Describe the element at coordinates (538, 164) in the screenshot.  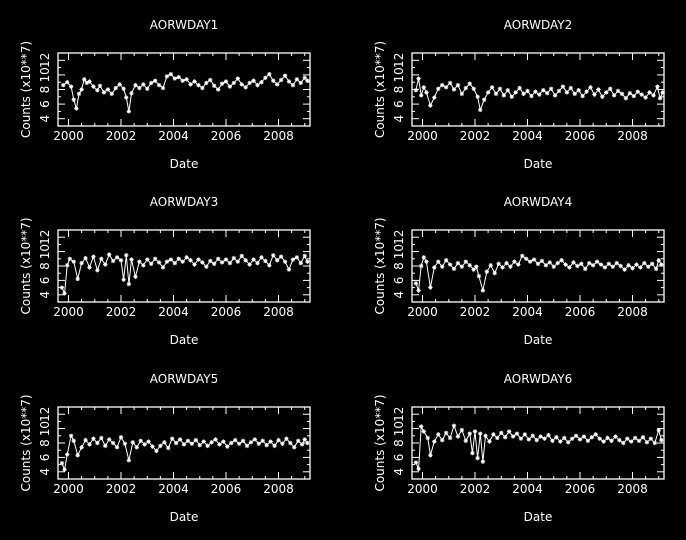
I see `x-axis-label: Date` at that location.